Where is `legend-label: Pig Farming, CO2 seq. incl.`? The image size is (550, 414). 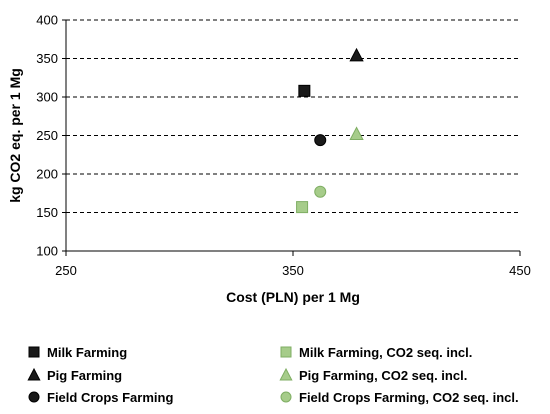
legend-label: Pig Farming, CO2 seq. incl. is located at coordinates (383, 375).